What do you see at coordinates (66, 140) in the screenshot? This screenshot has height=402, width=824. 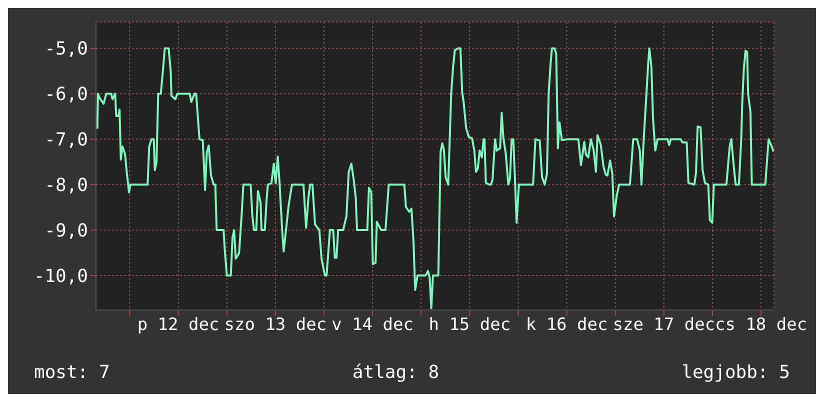 I see `y-tick-label: -7,0` at bounding box center [66, 140].